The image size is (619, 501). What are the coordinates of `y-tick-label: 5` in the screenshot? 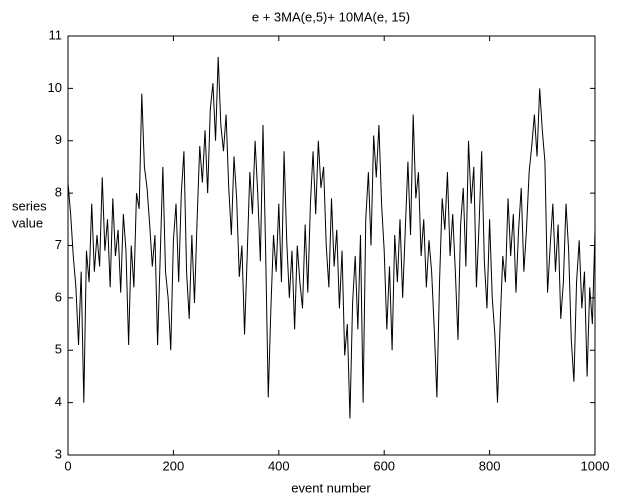 It's located at (58, 349).